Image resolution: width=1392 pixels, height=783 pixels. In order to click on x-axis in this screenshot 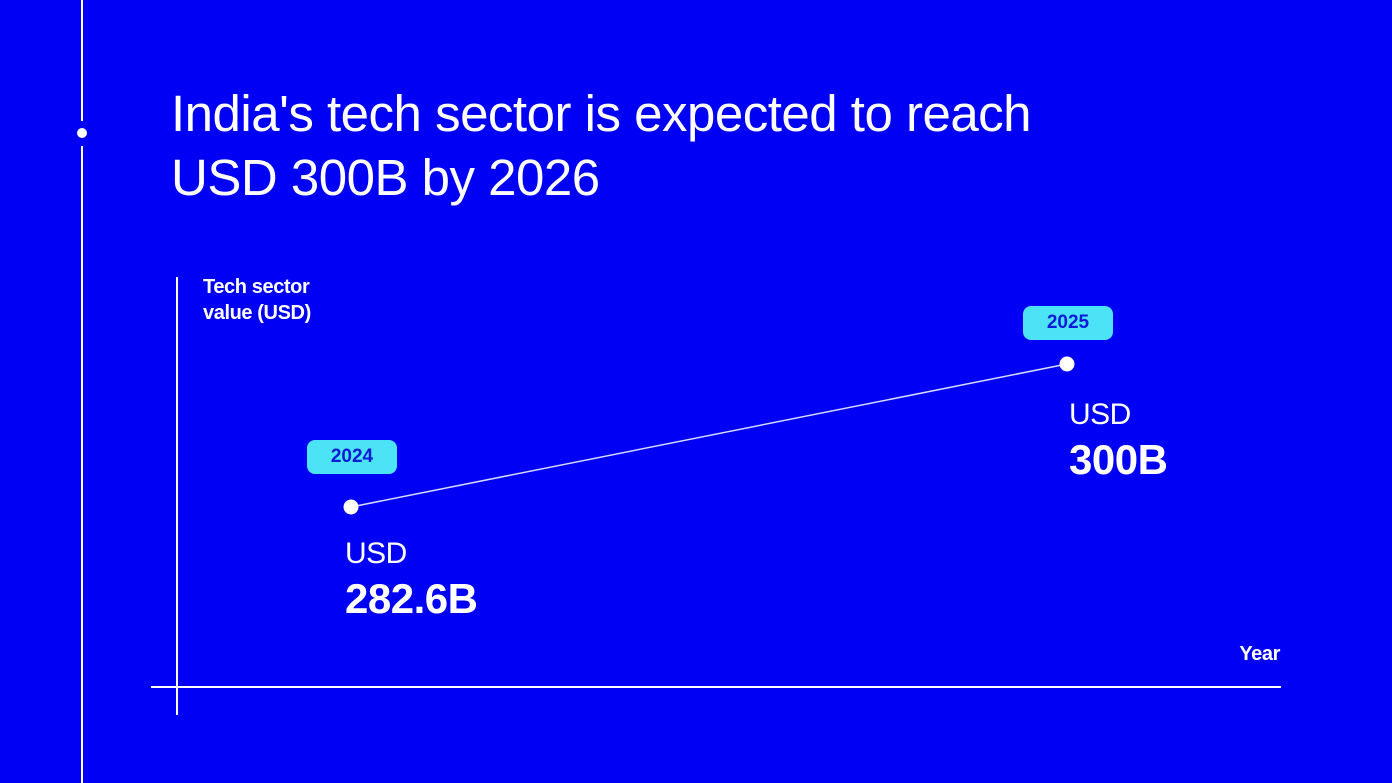, I will do `click(716, 687)`.